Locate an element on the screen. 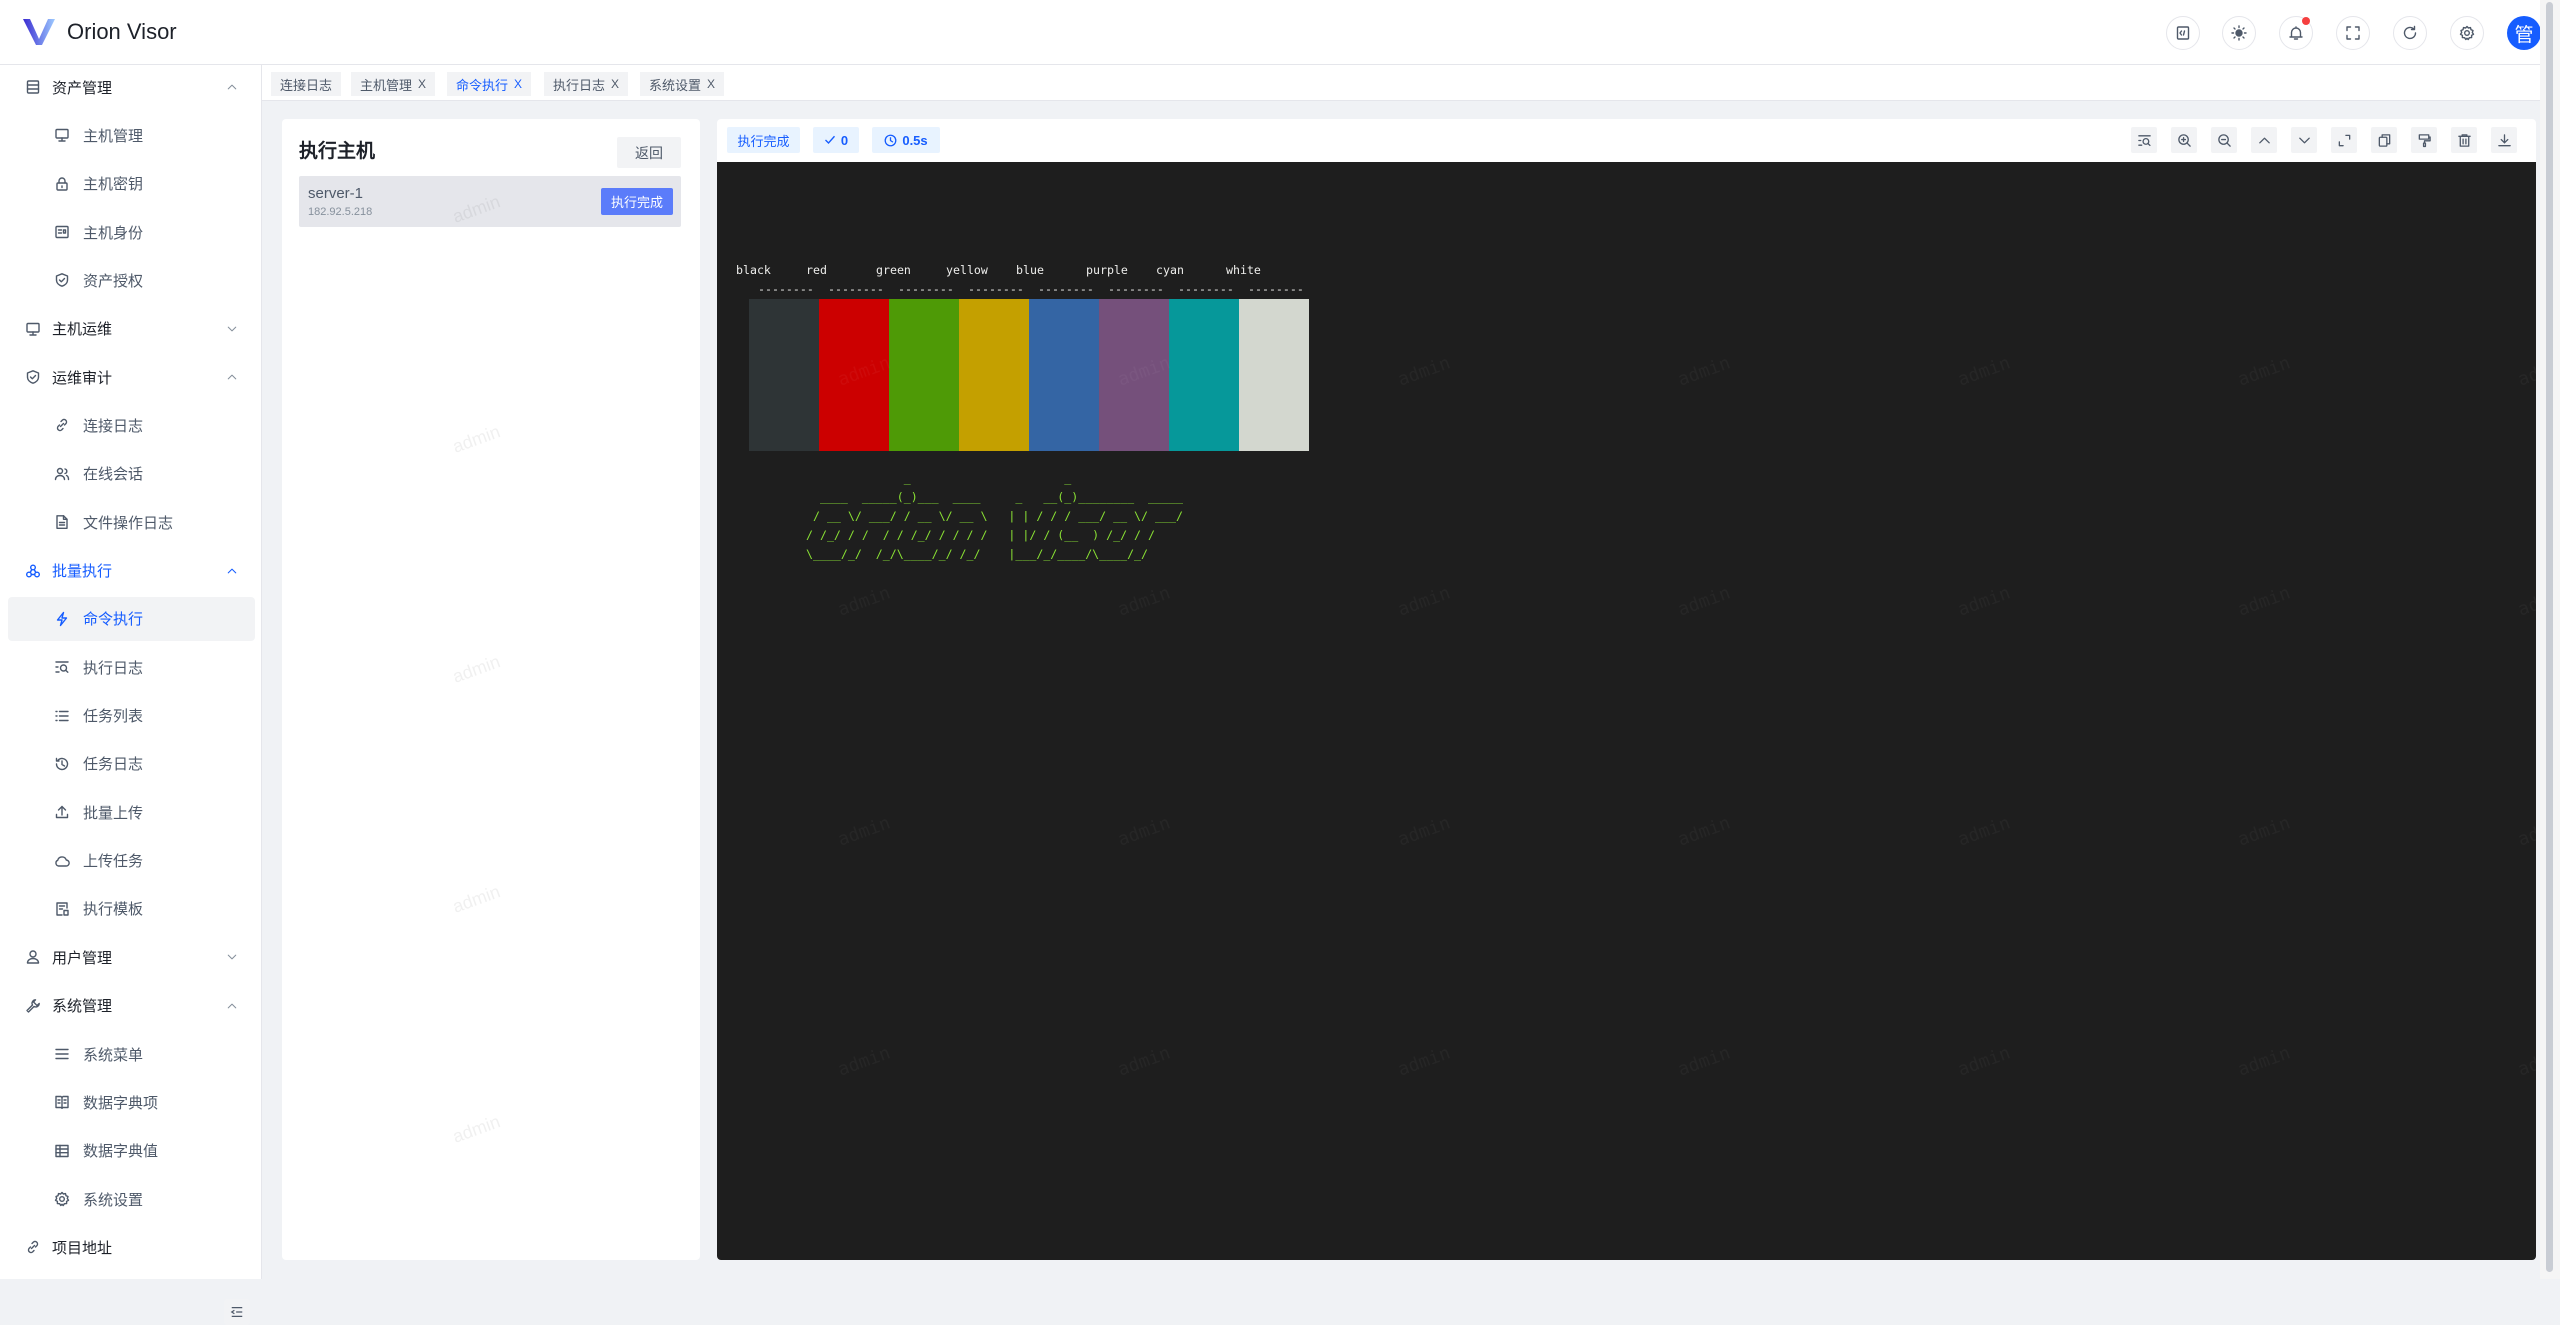  expand-button is located at coordinates (2344, 140).